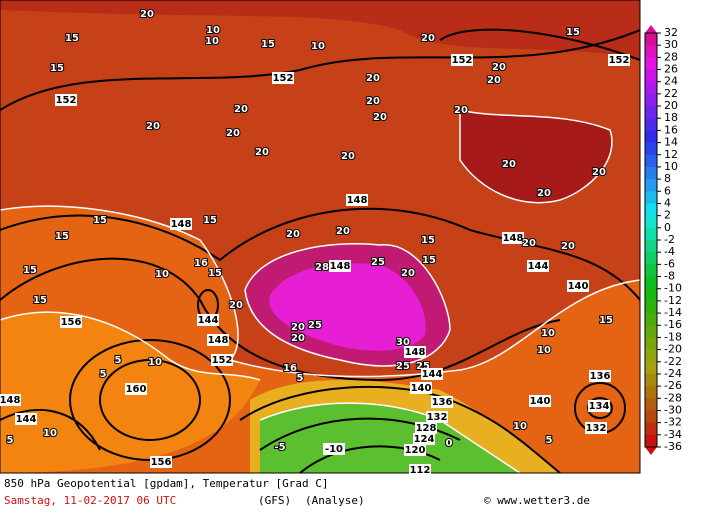 Image resolution: width=704 pixels, height=513 pixels. What do you see at coordinates (673, 385) in the screenshot?
I see `colorbar-label: -26` at bounding box center [673, 385].